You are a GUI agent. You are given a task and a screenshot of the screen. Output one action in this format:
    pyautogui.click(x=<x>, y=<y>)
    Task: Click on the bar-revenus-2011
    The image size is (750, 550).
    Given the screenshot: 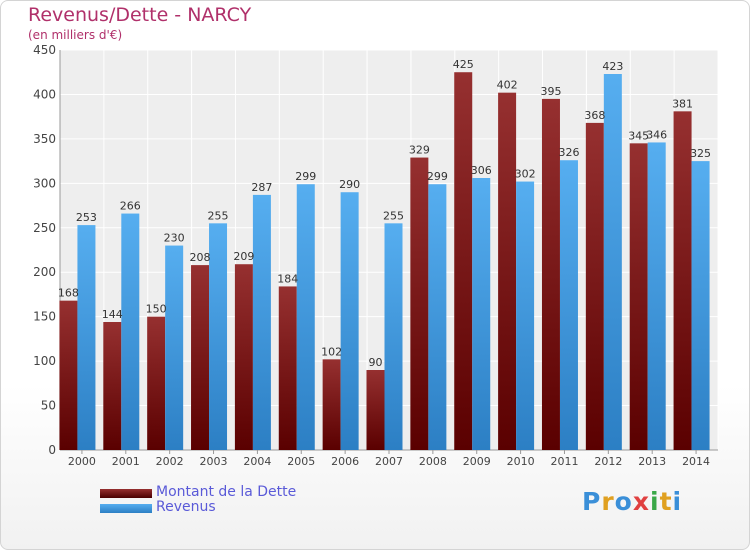 What is the action you would take?
    pyautogui.click(x=568, y=305)
    